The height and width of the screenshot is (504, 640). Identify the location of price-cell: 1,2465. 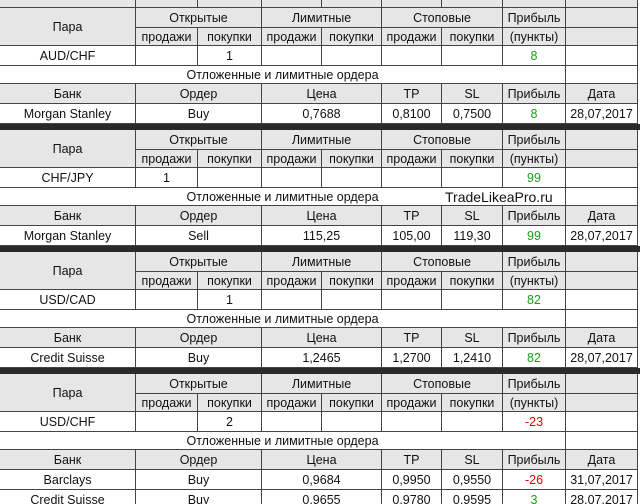
(322, 358).